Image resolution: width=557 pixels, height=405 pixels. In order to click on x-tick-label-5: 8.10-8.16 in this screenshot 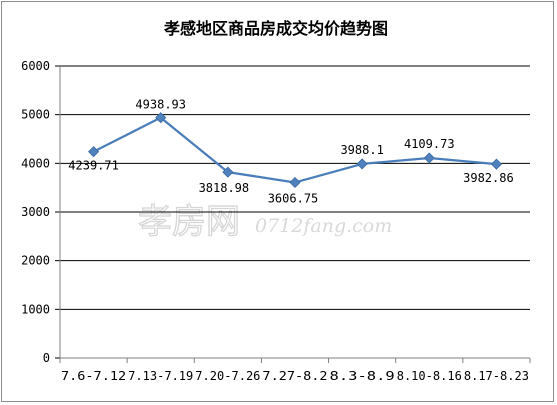, I will do `click(429, 376)`.